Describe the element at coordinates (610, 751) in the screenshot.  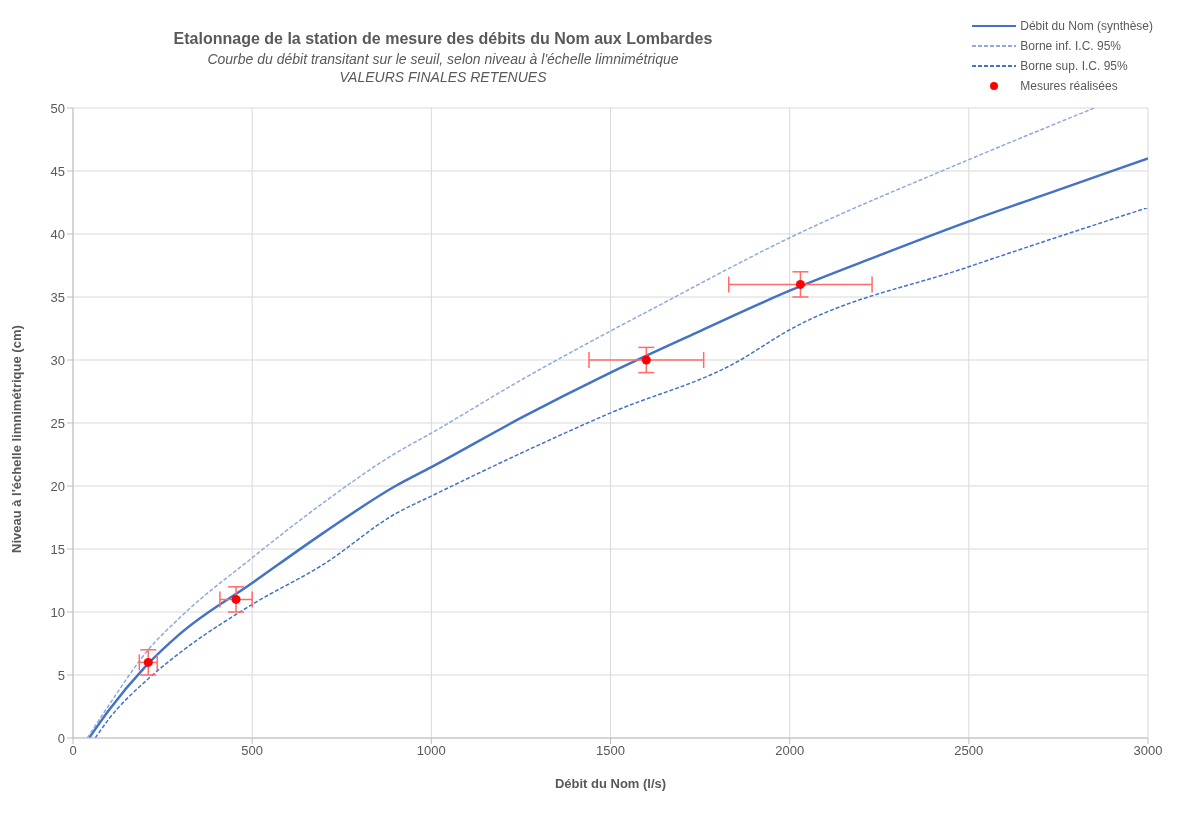
I see `x-tick-label: 1500` at that location.